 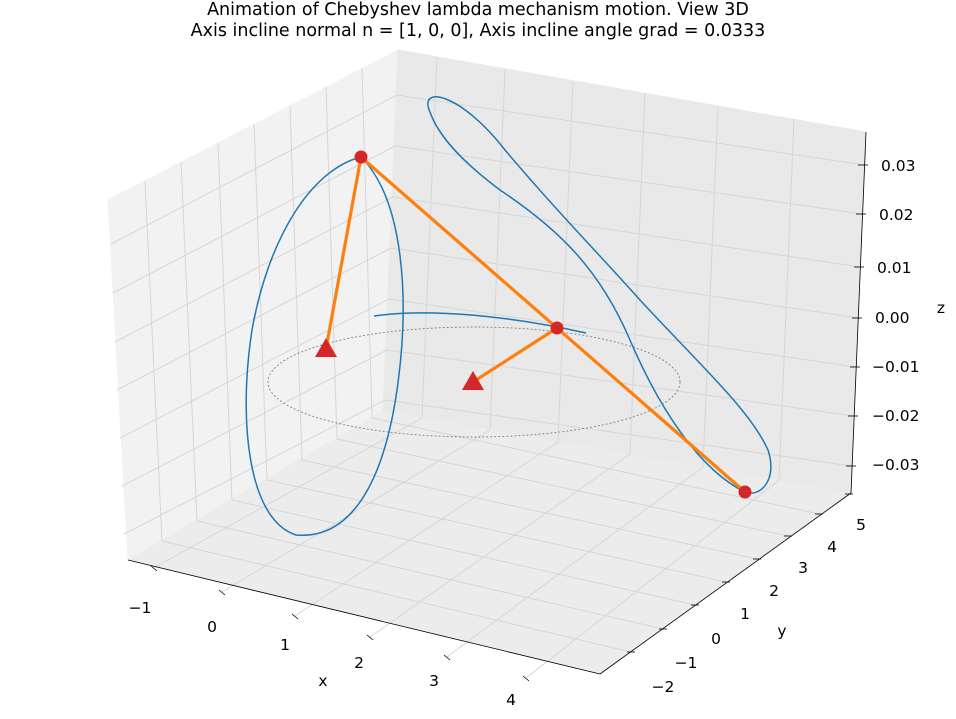 What do you see at coordinates (686, 663) in the screenshot?
I see `y-tick-label: −1` at bounding box center [686, 663].